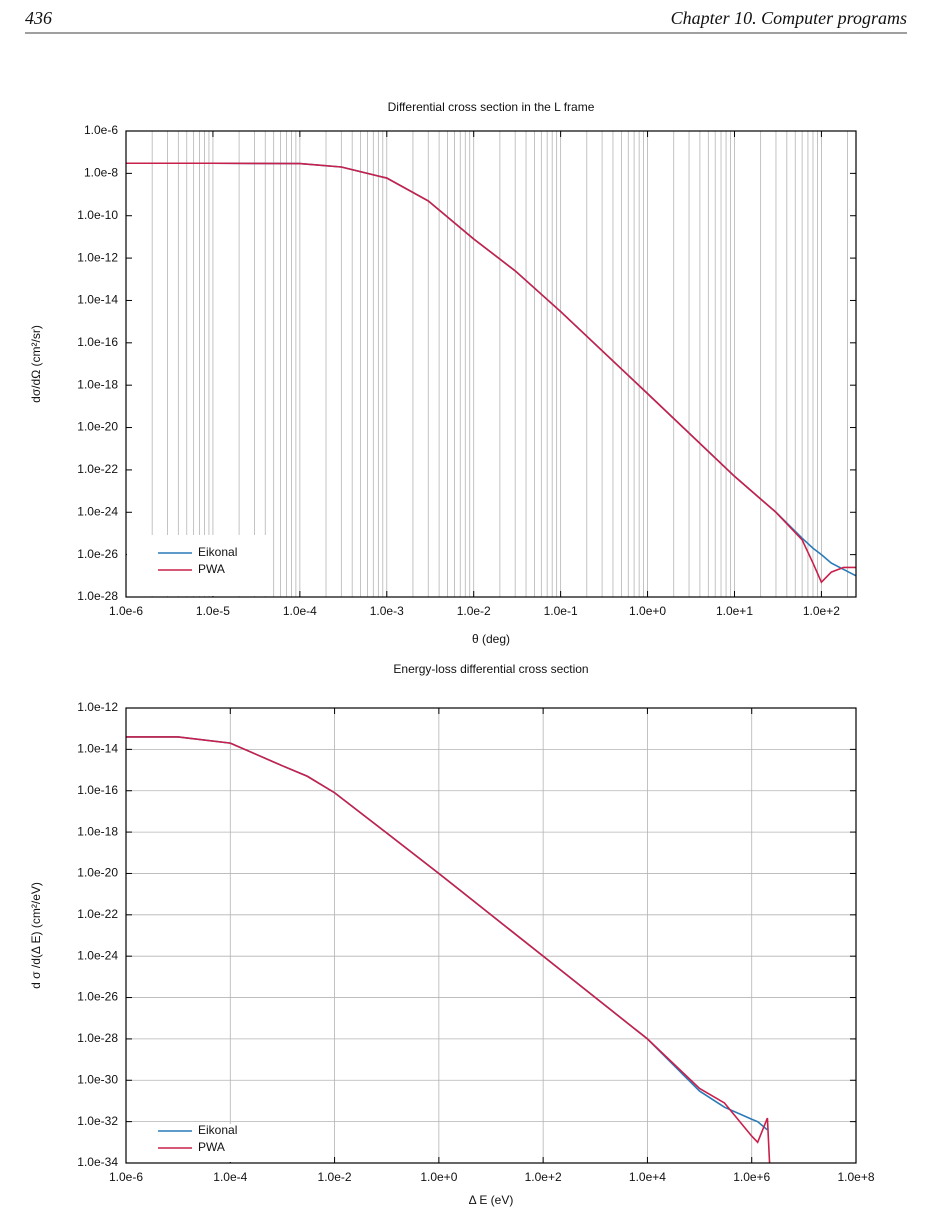  I want to click on y-tick-label: 1.0e-6, so click(101, 130).